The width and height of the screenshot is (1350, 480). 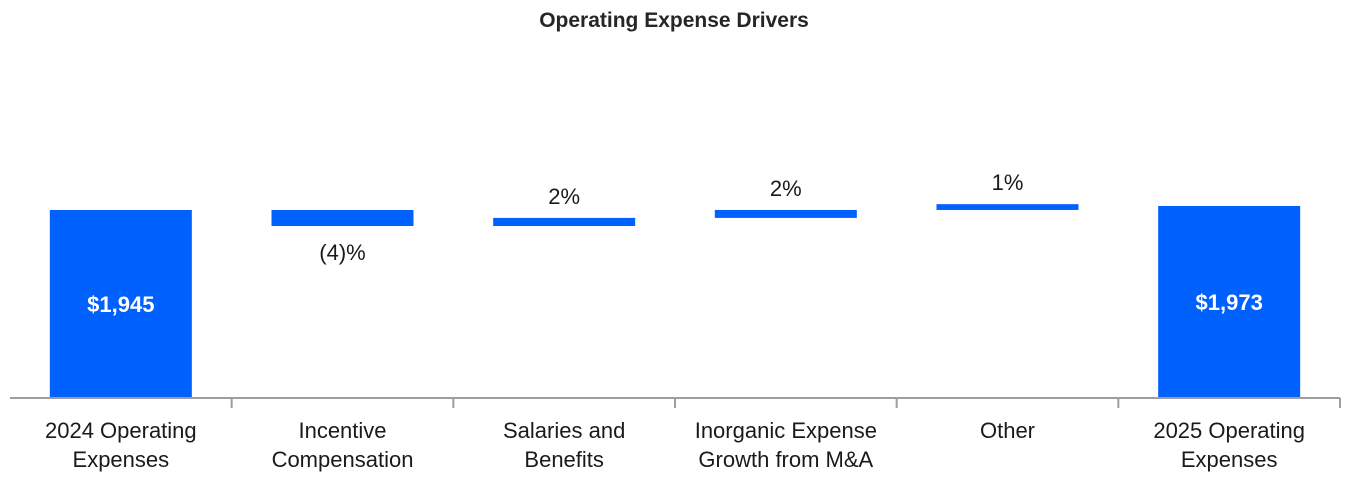 I want to click on category-label-4: Inorganic Expense Growth from M&A, so click(x=786, y=445).